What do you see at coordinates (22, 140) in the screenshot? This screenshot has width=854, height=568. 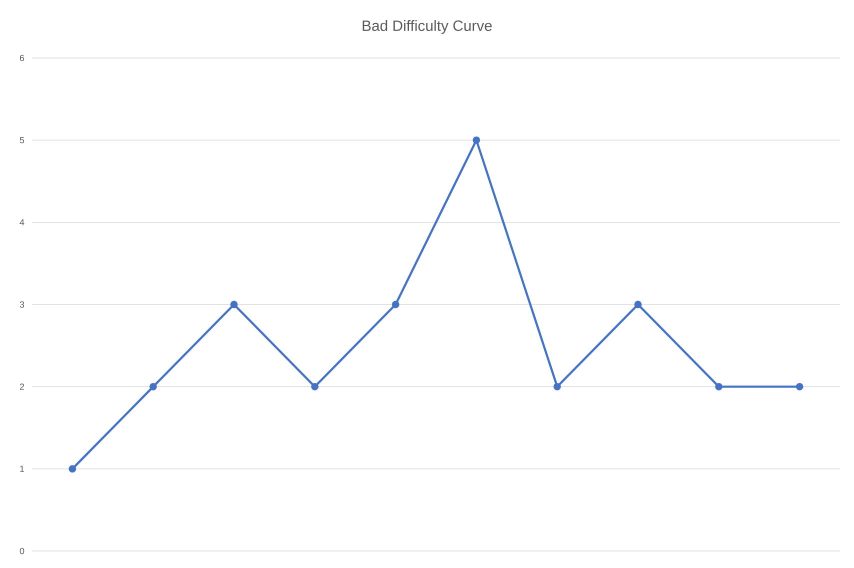 I see `y-tick-label: 5` at bounding box center [22, 140].